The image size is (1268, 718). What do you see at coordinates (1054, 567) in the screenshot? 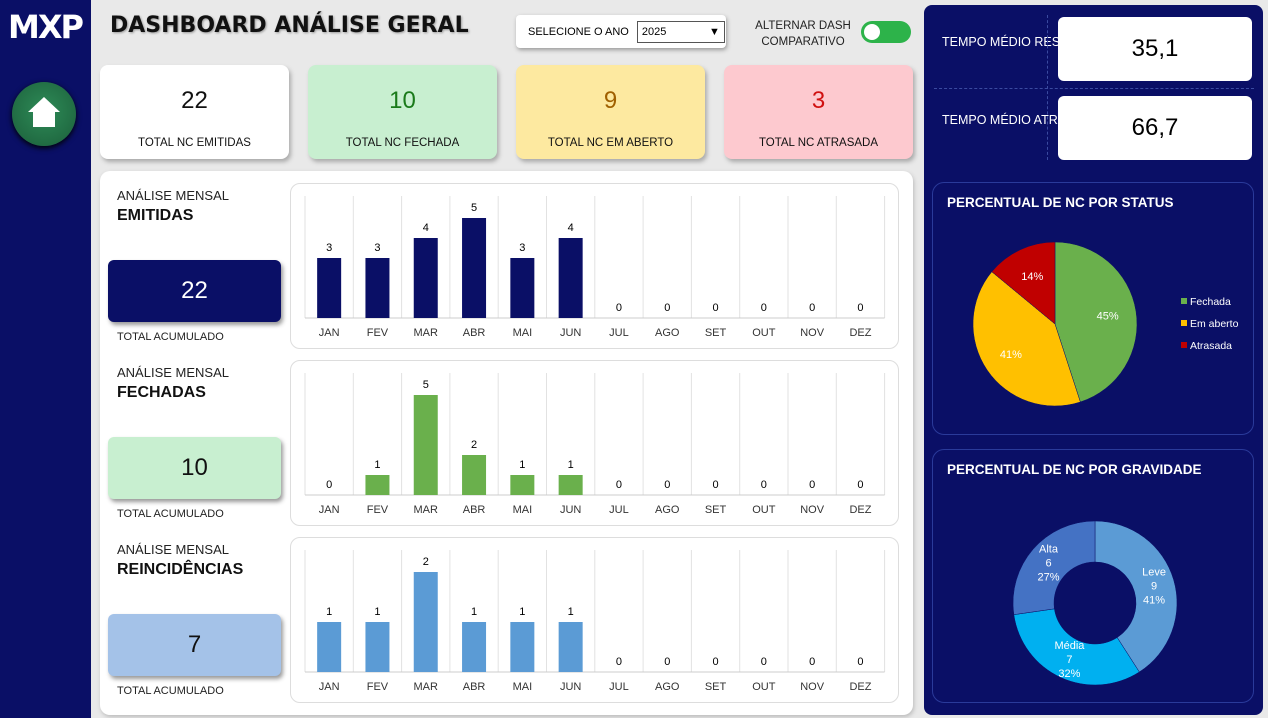
I see `slice-alta` at bounding box center [1054, 567].